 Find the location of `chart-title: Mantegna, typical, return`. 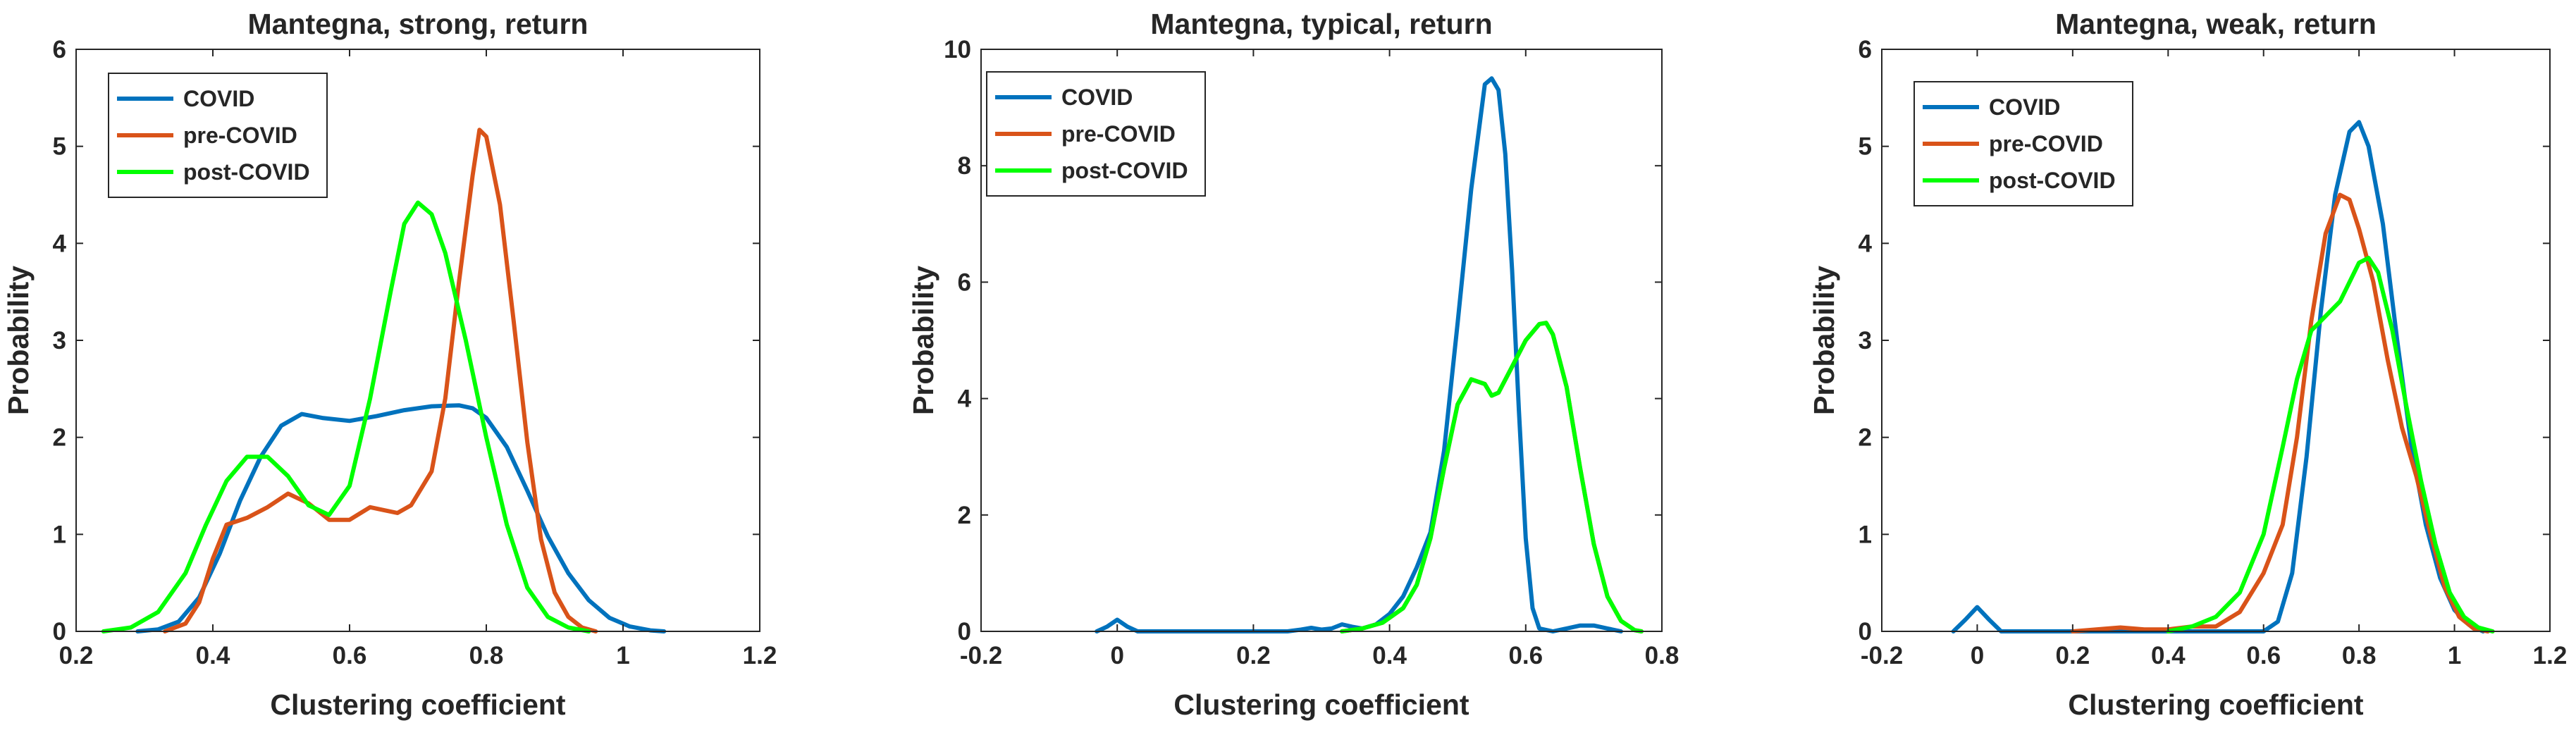

chart-title: Mantegna, typical, return is located at coordinates (1321, 24).